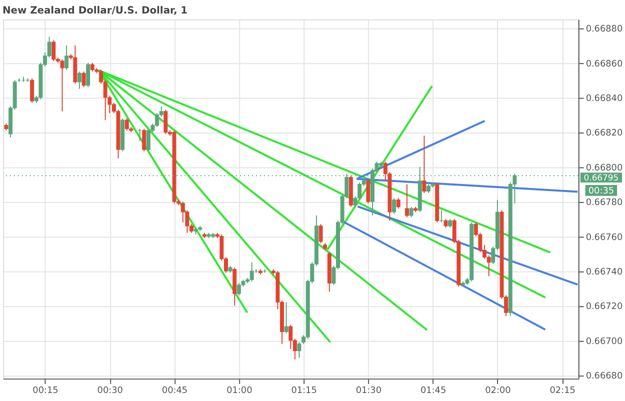  What do you see at coordinates (433, 391) in the screenshot?
I see `x-tick-label: 01:45` at bounding box center [433, 391].